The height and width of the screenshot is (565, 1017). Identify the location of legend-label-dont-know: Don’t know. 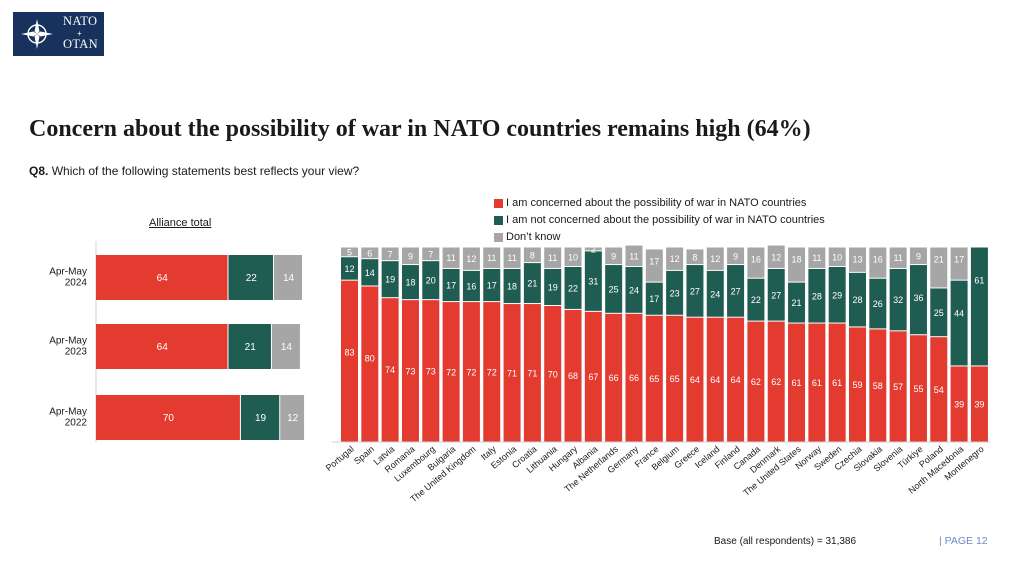
(533, 237).